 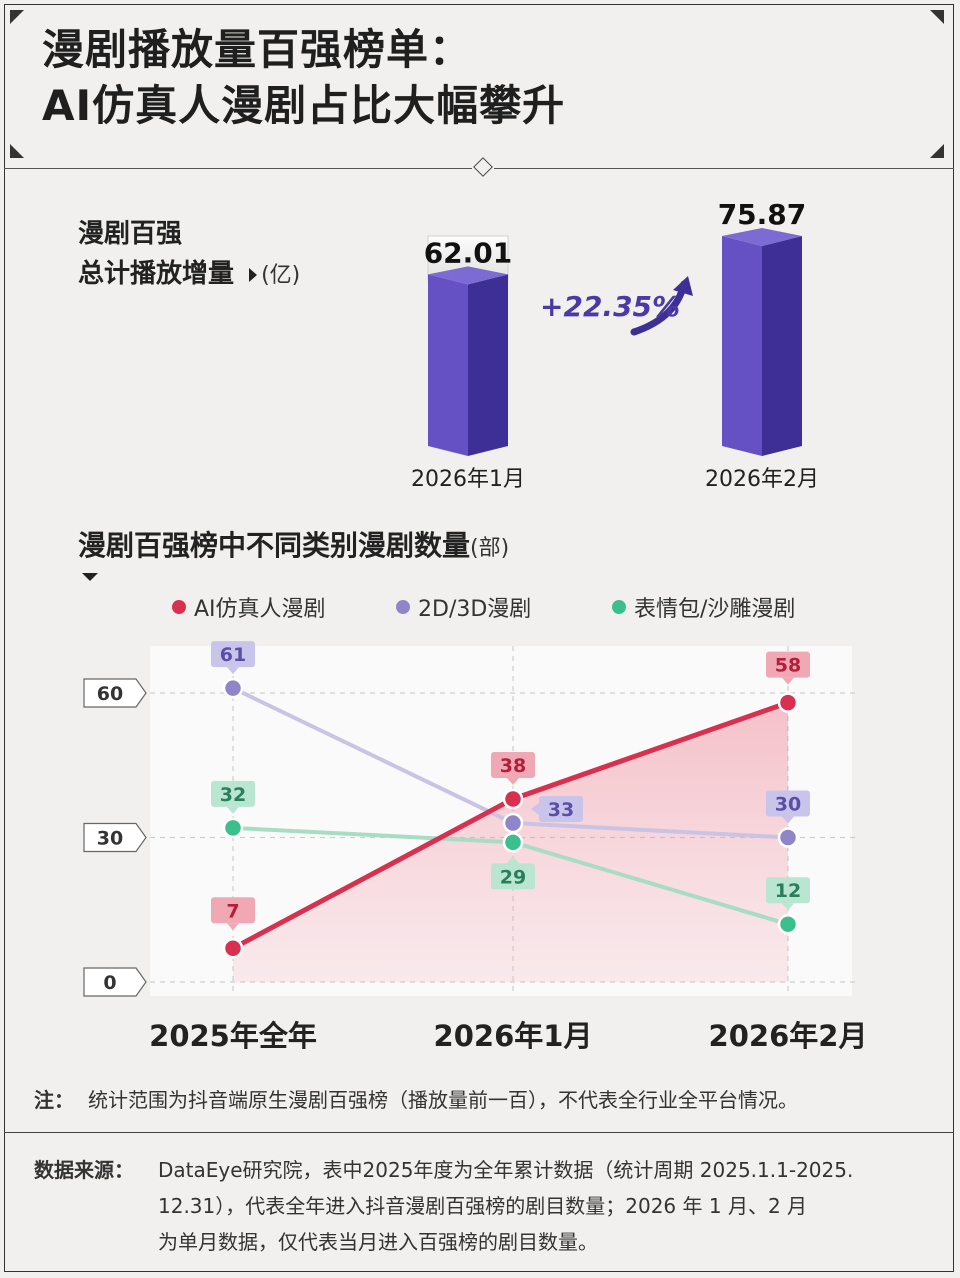 I want to click on y-tick-30: 30, so click(x=115, y=837).